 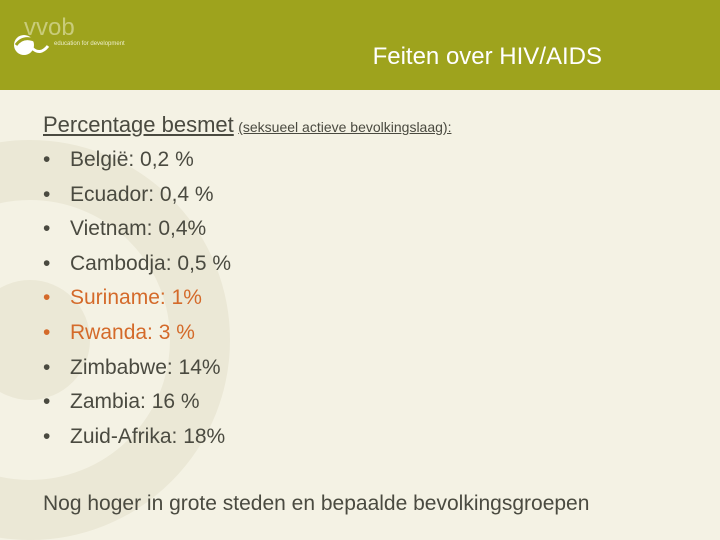 What do you see at coordinates (49, 27) in the screenshot?
I see `logo-wordmark: vvob` at bounding box center [49, 27].